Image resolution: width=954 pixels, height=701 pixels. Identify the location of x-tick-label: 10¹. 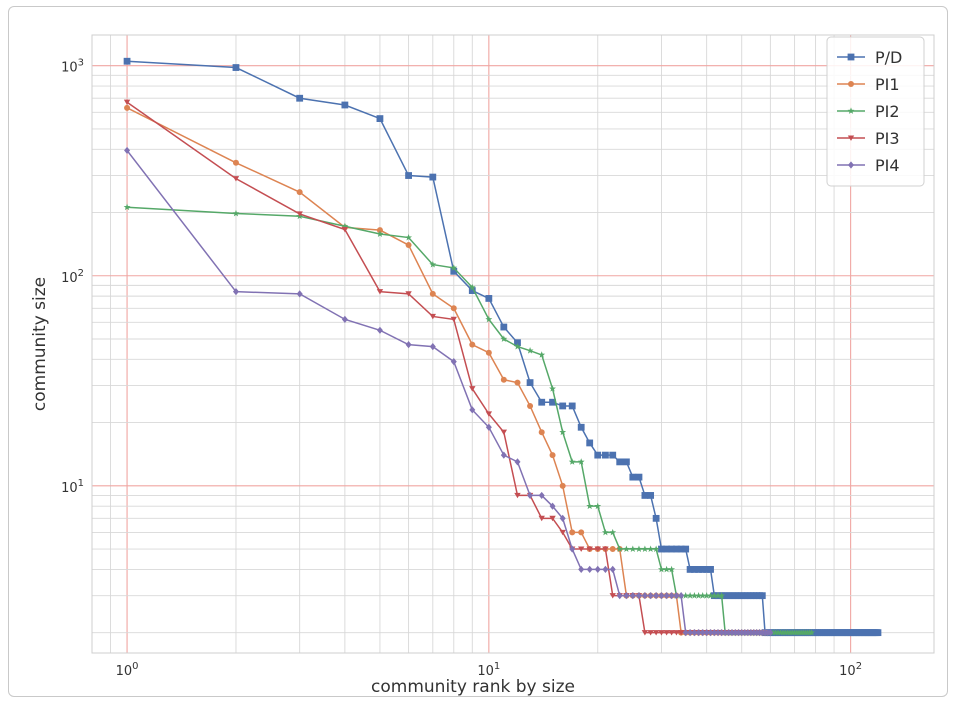
(488, 670).